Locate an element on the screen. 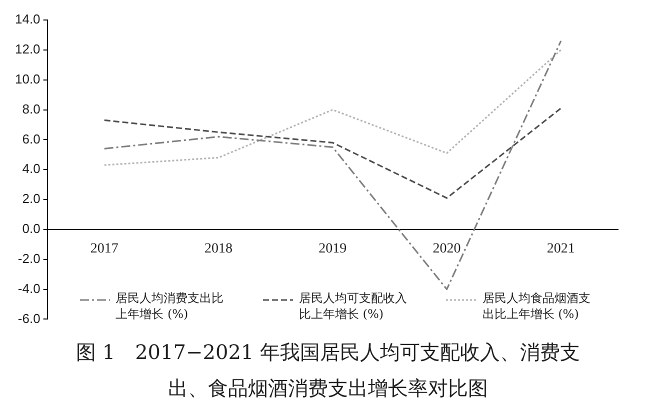  y-tick-label: -4.0 is located at coordinates (29, 288).